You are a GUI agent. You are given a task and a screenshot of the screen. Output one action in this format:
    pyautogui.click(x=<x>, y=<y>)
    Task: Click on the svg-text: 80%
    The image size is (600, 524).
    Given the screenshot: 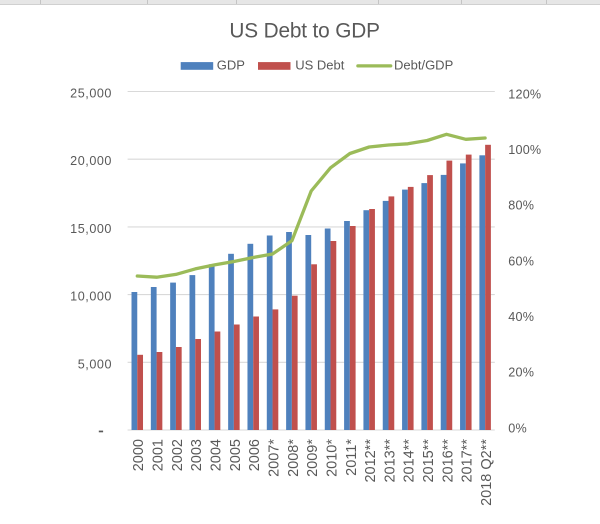 What is the action you would take?
    pyautogui.click(x=521, y=206)
    